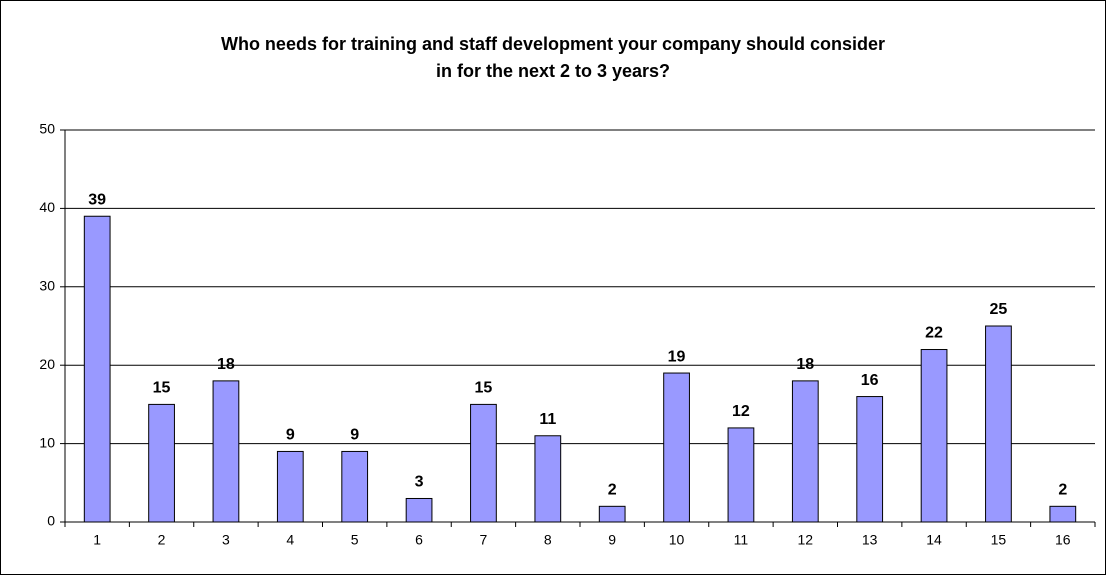 The width and height of the screenshot is (1106, 575). Describe the element at coordinates (999, 309) in the screenshot. I see `value-label: 25` at that location.